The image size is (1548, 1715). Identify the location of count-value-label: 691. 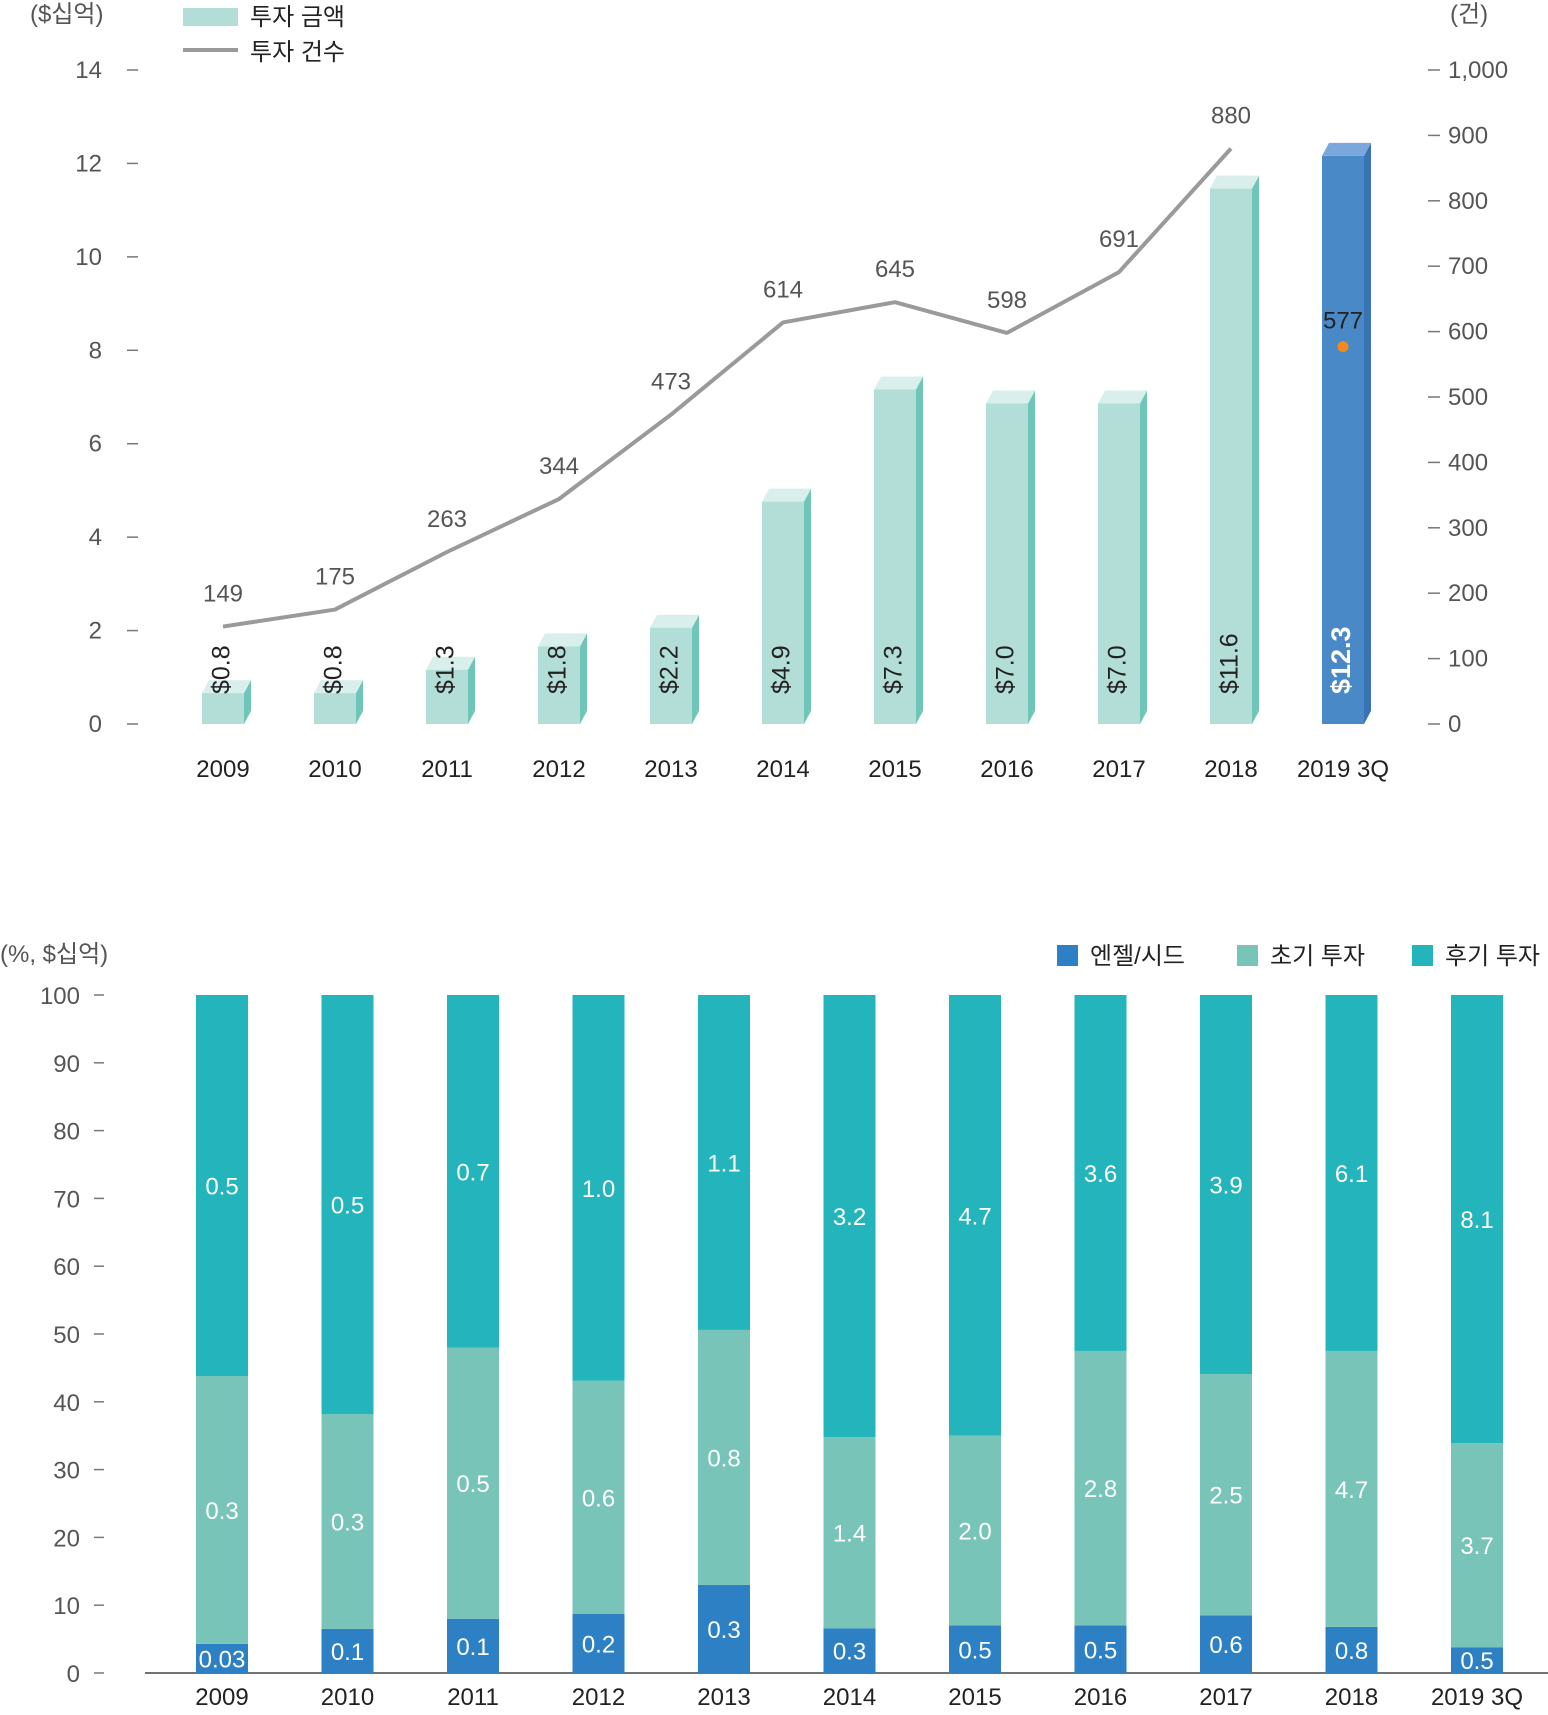
(1119, 239).